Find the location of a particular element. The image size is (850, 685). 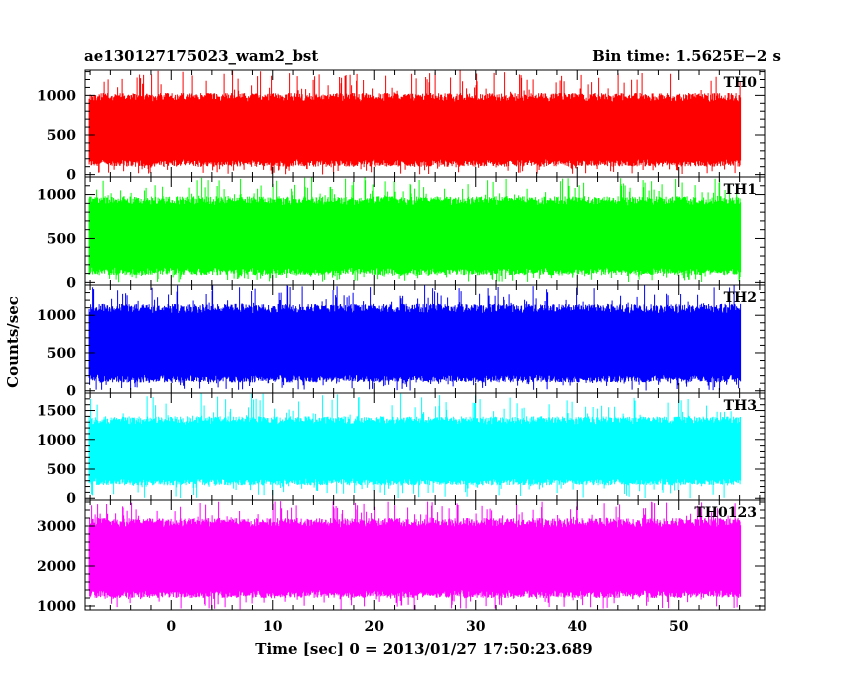

panel-th0: 0 500 1000 TH0 is located at coordinates (401, 126).